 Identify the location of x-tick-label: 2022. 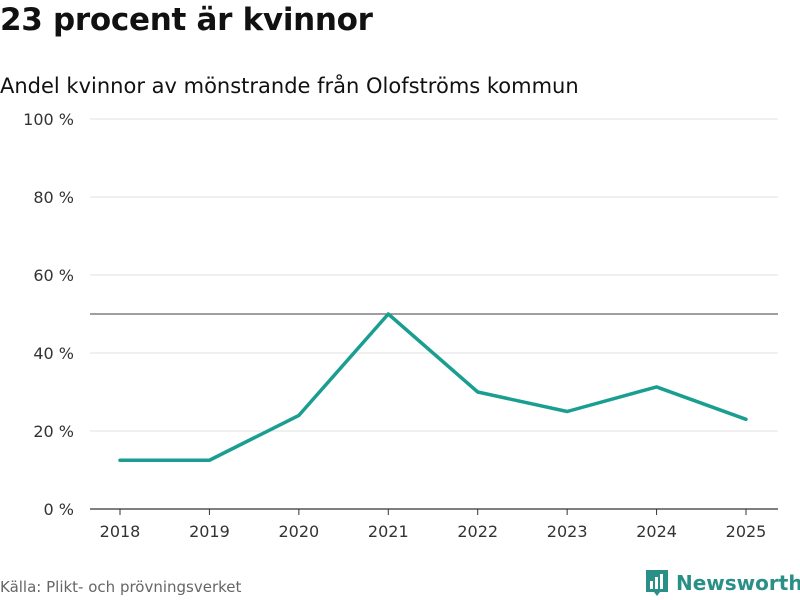
(477, 531).